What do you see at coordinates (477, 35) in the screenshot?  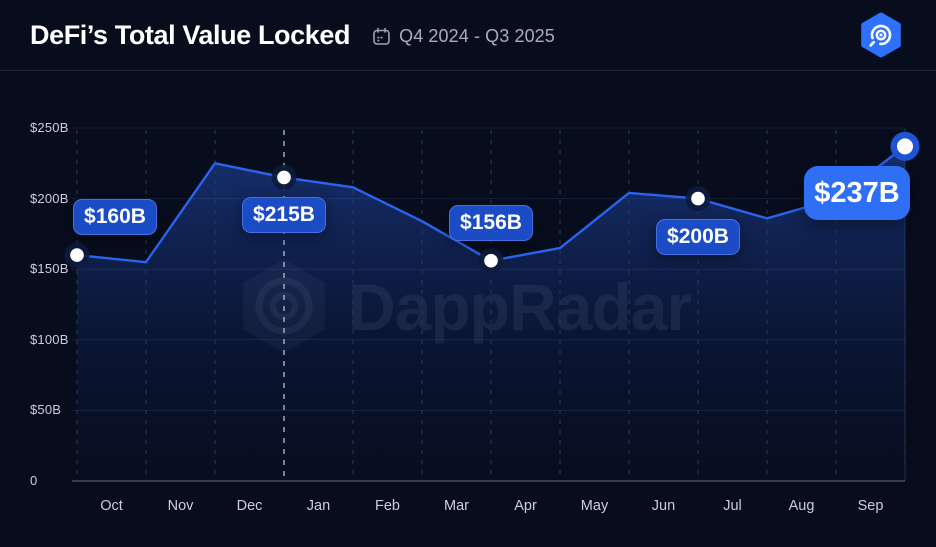 I see `period-label: Q4 2024 - Q3 2025` at bounding box center [477, 35].